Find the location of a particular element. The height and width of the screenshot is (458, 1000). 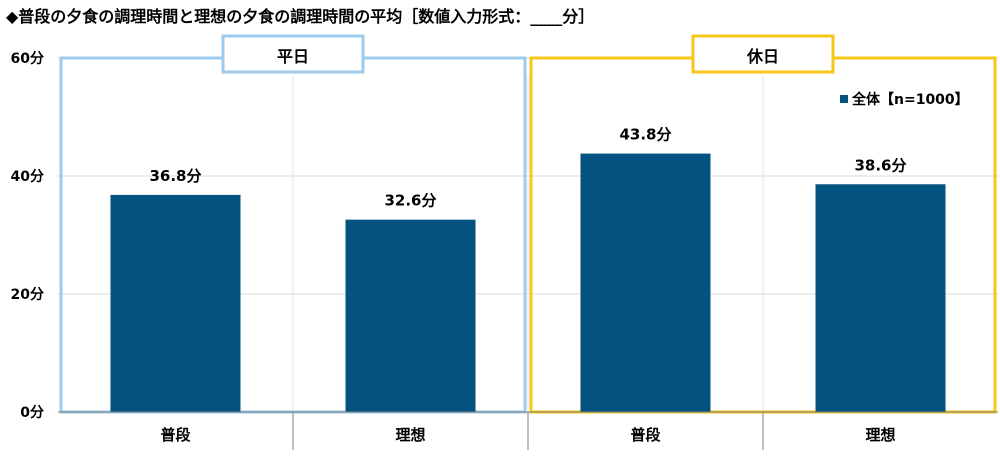

legend-label: 全体【n=1000】 is located at coordinates (910, 99).